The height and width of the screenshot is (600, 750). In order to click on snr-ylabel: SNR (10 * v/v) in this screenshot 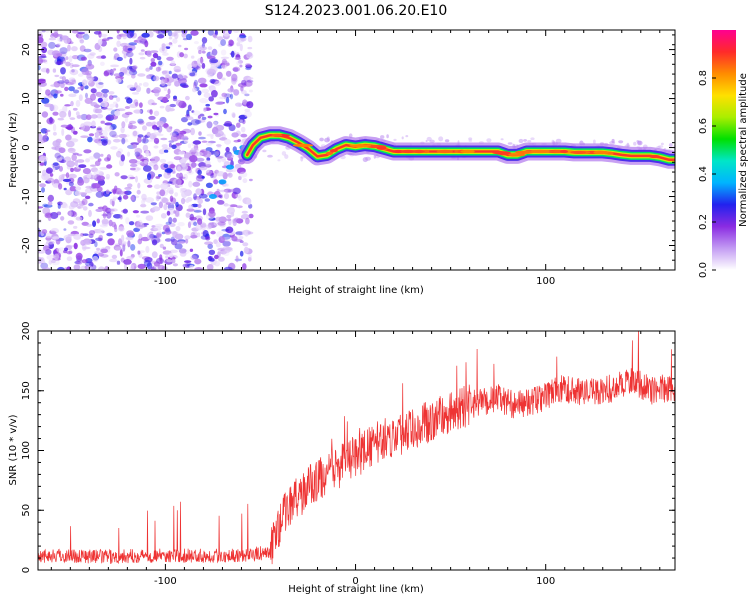, I will do `click(13, 449)`.